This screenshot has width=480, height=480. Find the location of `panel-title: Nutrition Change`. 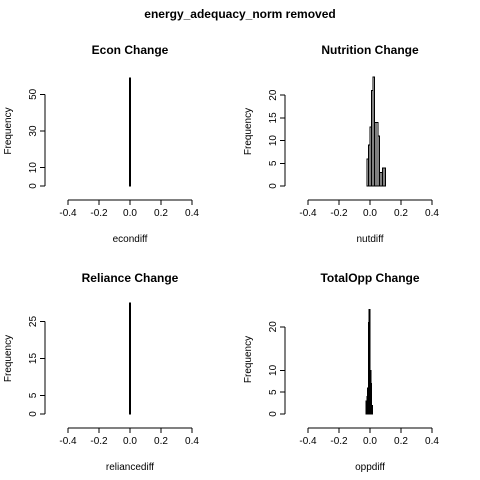

panel-title: Nutrition Change is located at coordinates (370, 50).